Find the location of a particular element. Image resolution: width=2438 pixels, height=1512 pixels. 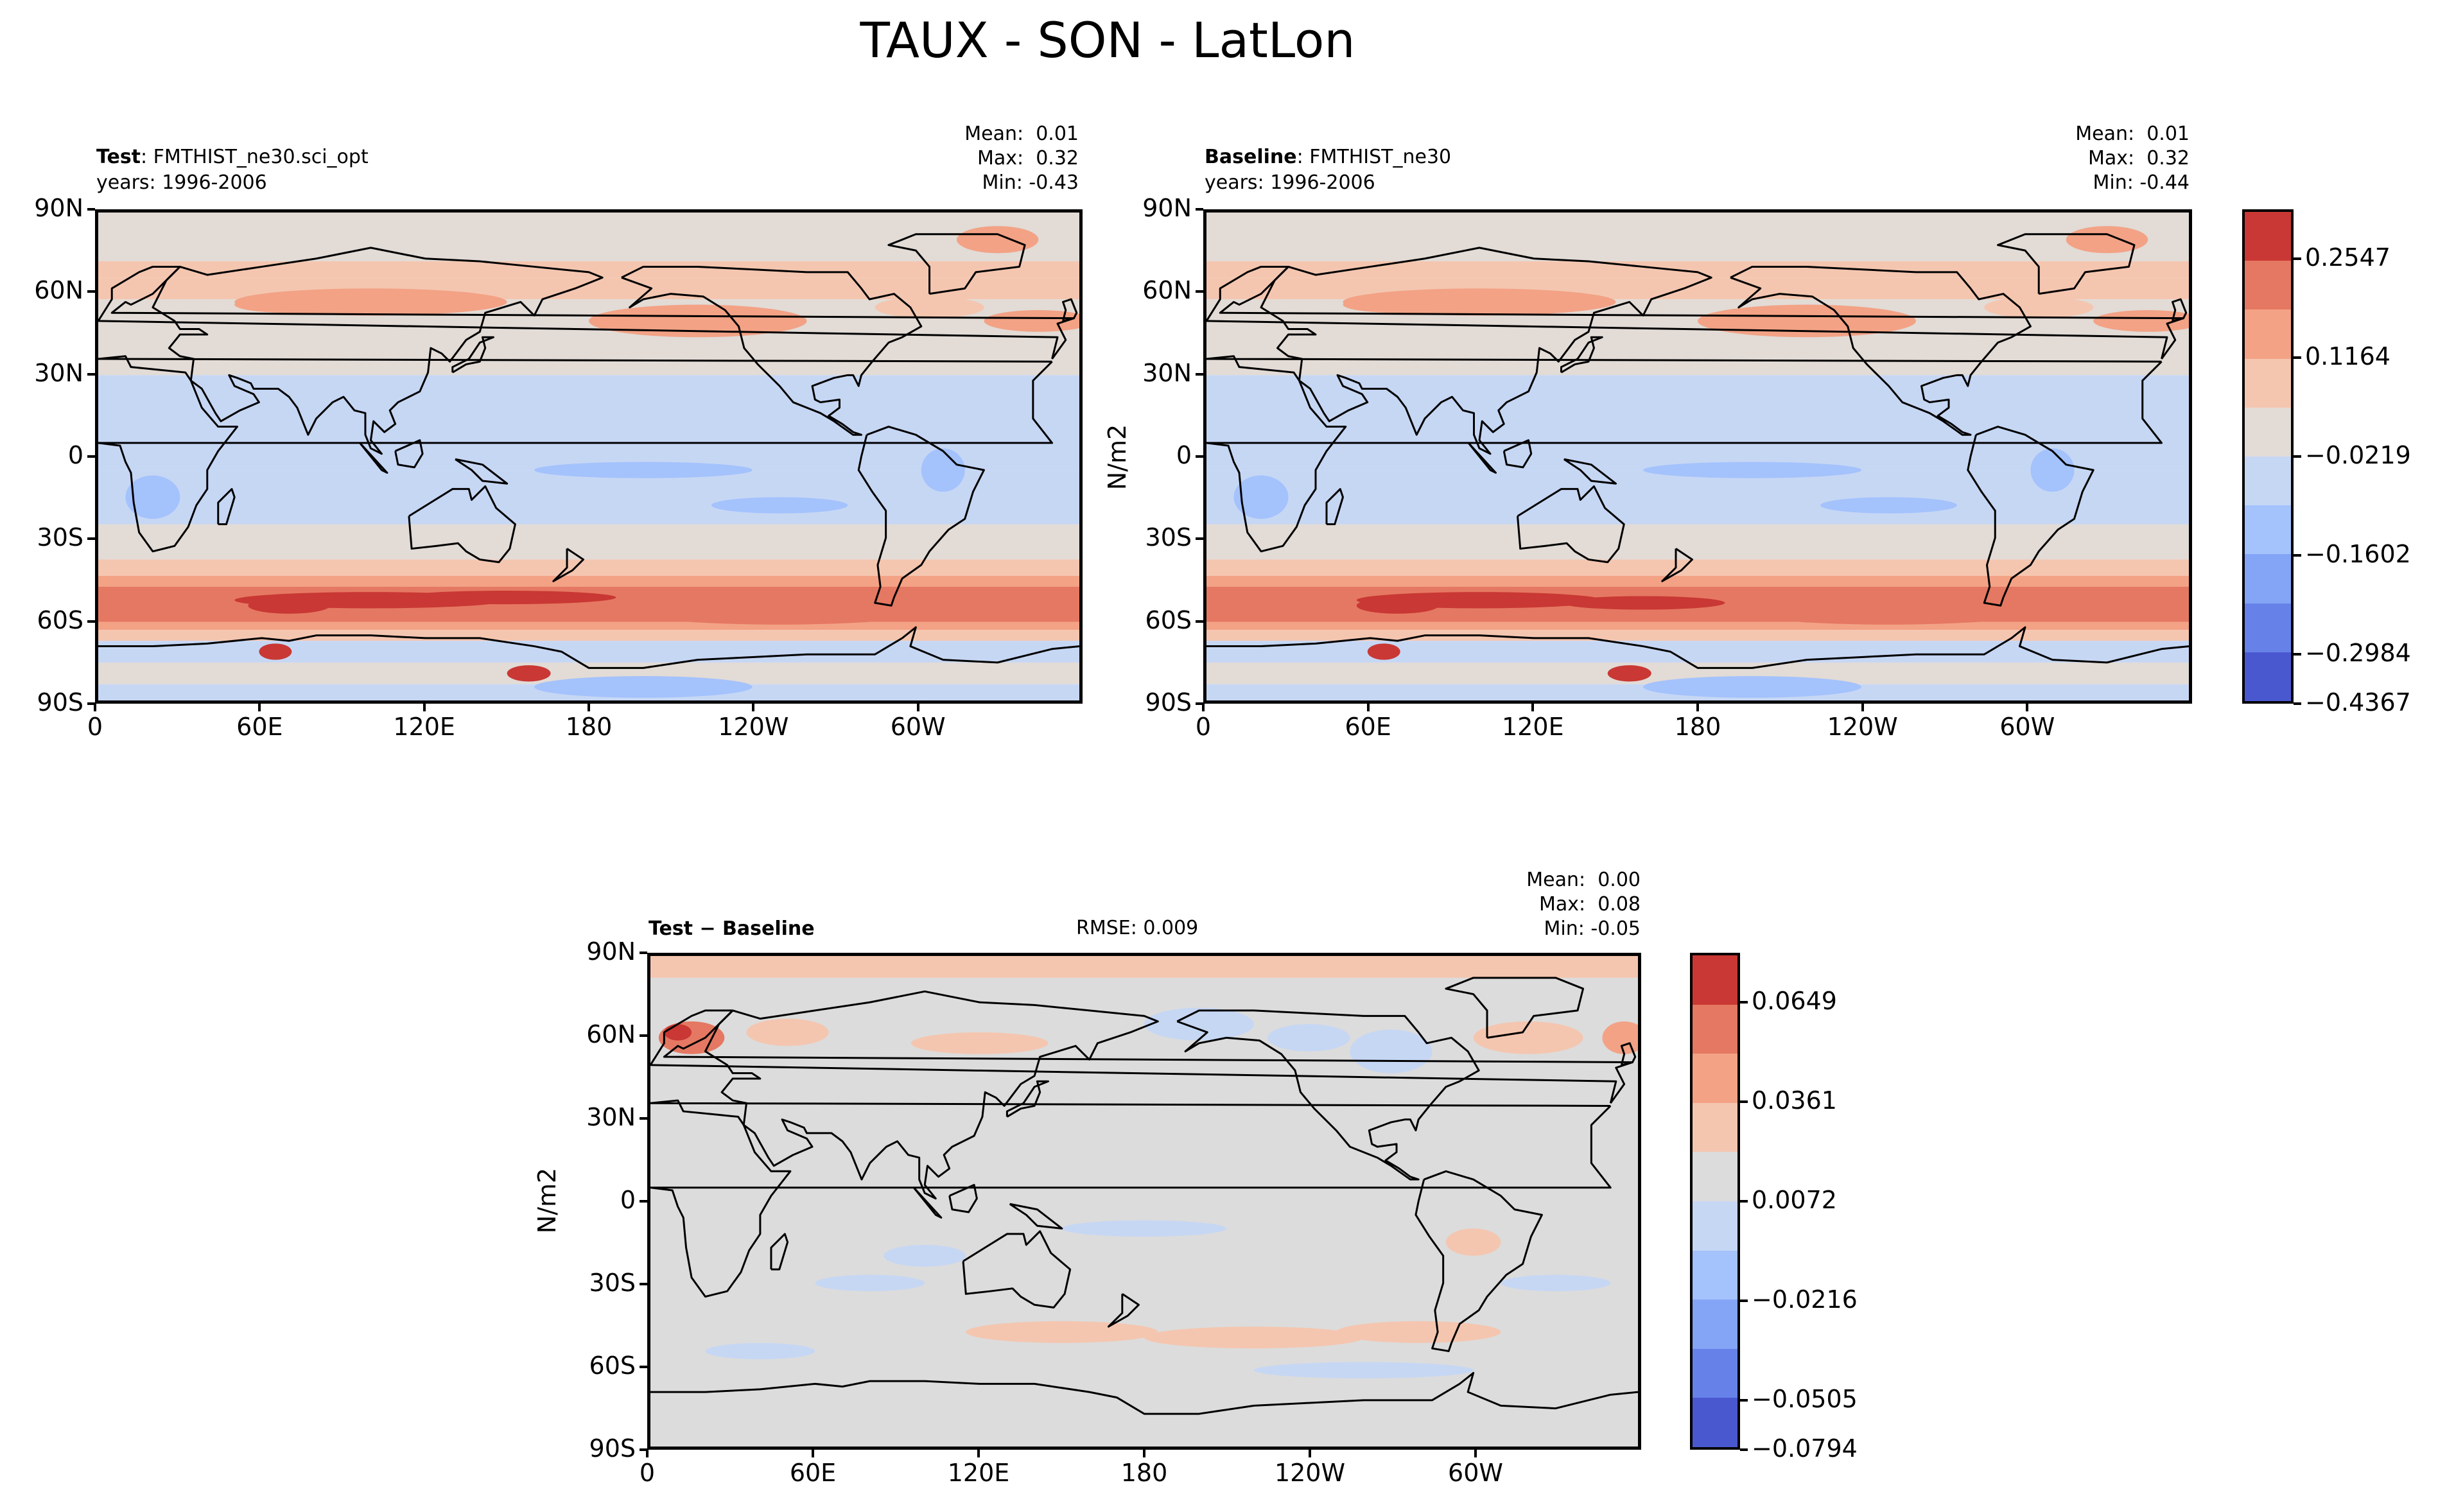

baseline-stats: Mean: 0.01 Max: 0.32 Min: -0.44 is located at coordinates (2132, 158).